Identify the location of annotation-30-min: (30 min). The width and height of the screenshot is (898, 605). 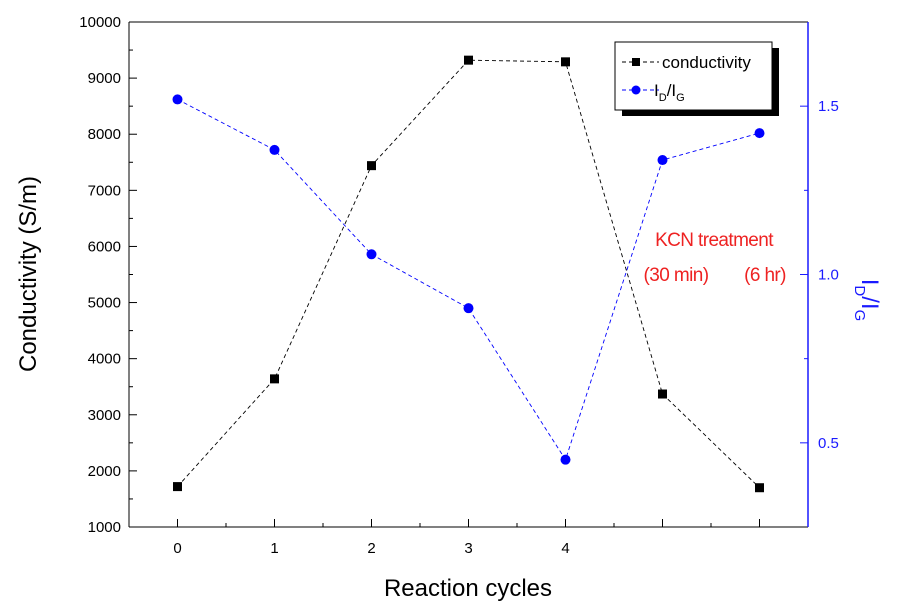
(676, 275).